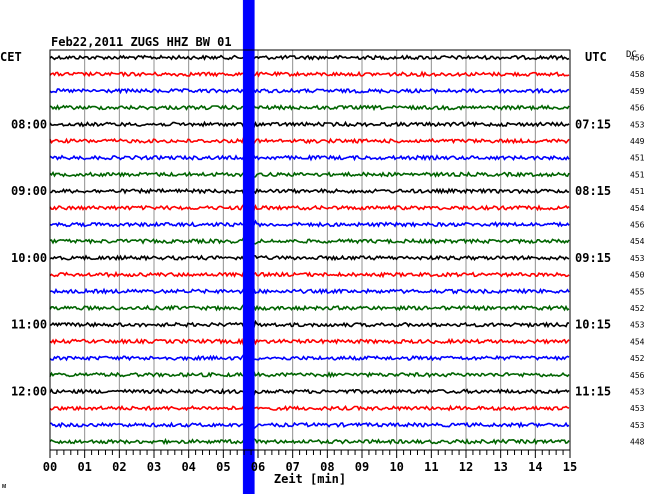 The width and height of the screenshot is (650, 494). What do you see at coordinates (631, 55) in the screenshot?
I see `dc-header: DC` at bounding box center [631, 55].